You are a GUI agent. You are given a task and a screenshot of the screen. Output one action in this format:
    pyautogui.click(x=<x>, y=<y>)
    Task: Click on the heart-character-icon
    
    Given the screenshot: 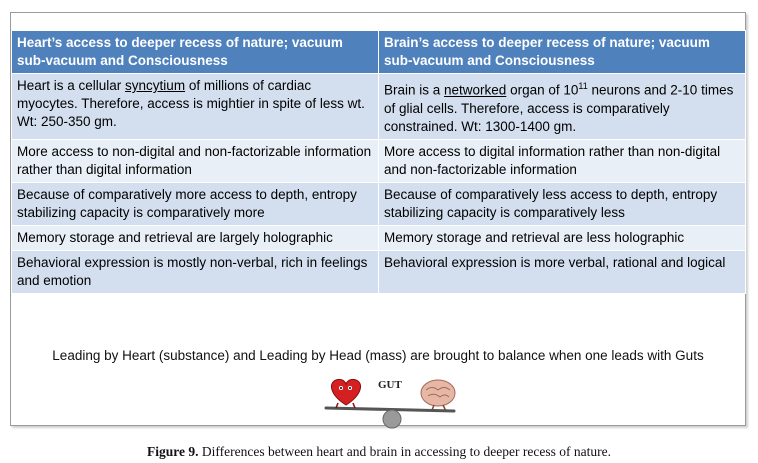 What is the action you would take?
    pyautogui.click(x=346, y=393)
    